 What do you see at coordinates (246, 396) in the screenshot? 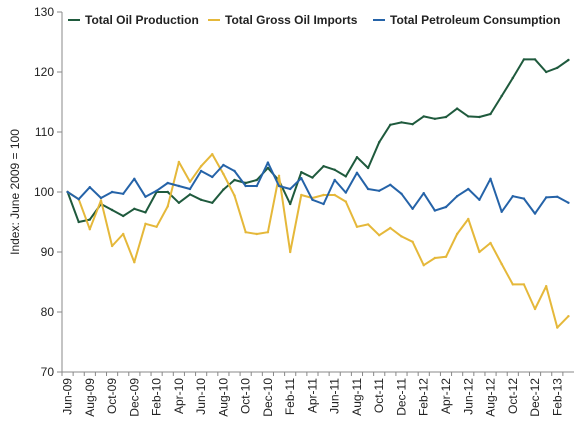
I see `x-tick-label: Oct-10` at bounding box center [246, 396].